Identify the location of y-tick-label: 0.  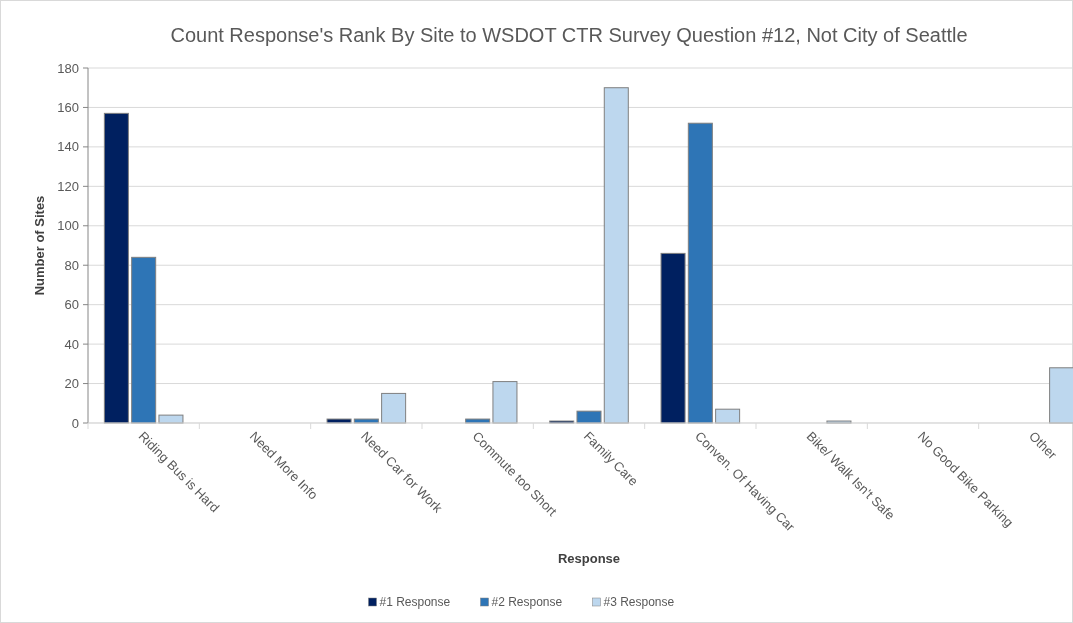
(75, 423).